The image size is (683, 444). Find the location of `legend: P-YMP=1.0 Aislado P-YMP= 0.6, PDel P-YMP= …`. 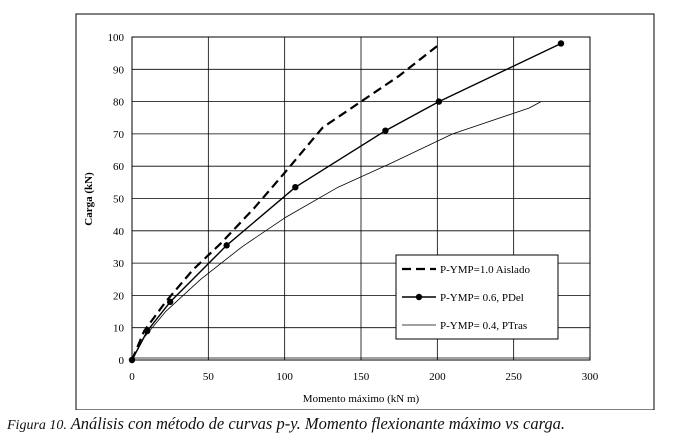

legend: P-YMP=1.0 Aislado P-YMP= 0.6, PDel P-YMP= … is located at coordinates (477, 297).